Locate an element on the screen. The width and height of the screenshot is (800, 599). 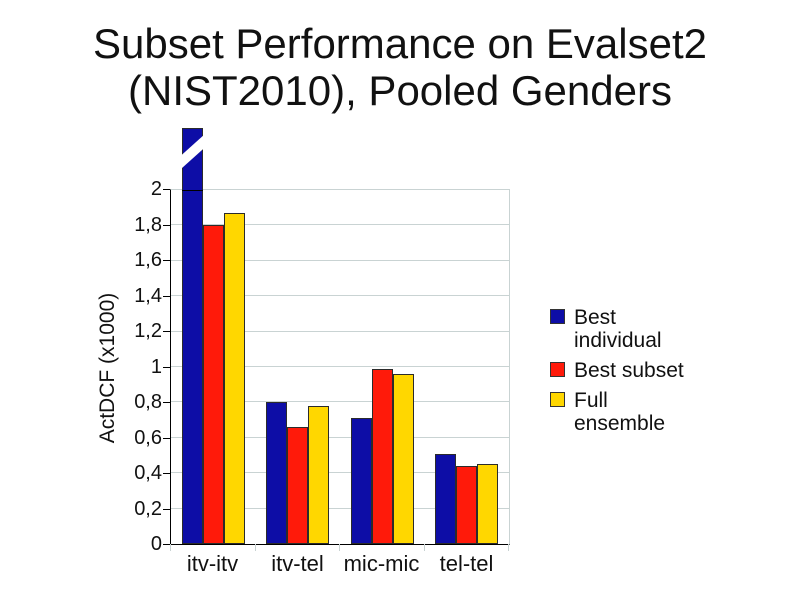
y-tick-label: 0,4 is located at coordinates (148, 473).